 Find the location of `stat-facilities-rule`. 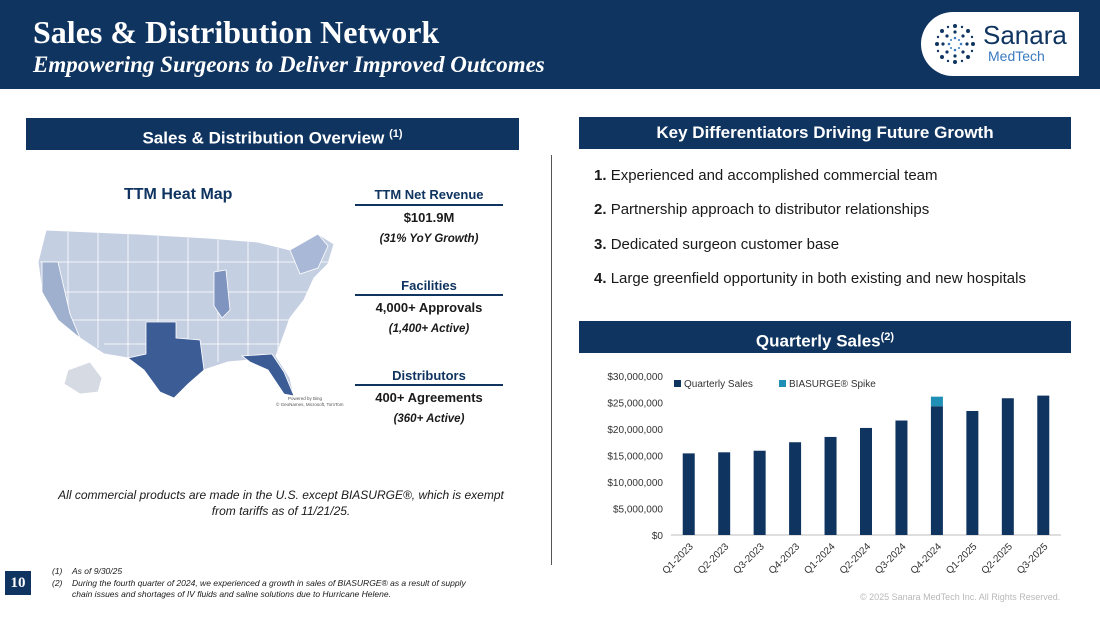

stat-facilities-rule is located at coordinates (429, 295).